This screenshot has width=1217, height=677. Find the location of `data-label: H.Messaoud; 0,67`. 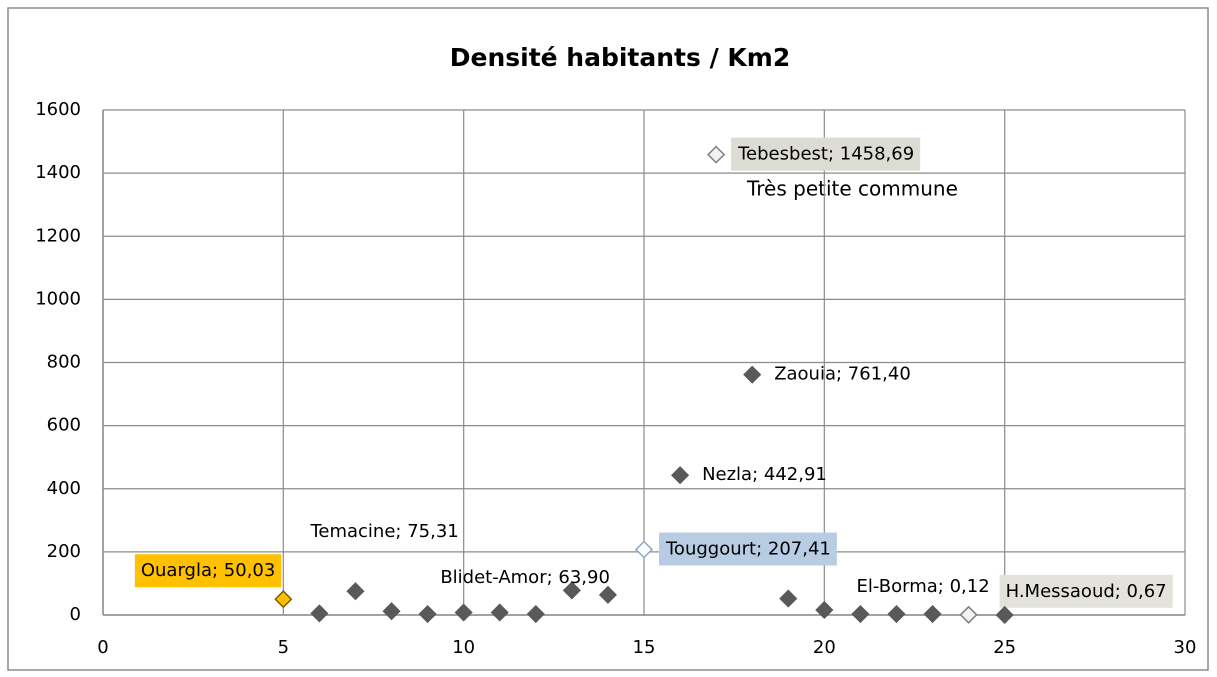

data-label: H.Messaoud; 0,67 is located at coordinates (1086, 591).